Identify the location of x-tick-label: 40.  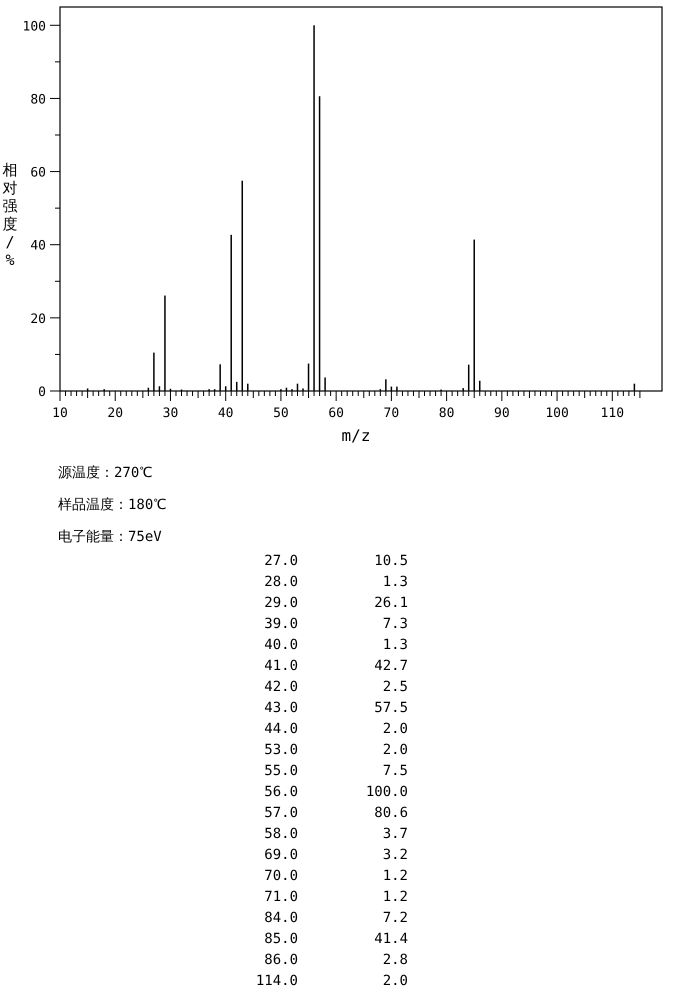
(226, 413).